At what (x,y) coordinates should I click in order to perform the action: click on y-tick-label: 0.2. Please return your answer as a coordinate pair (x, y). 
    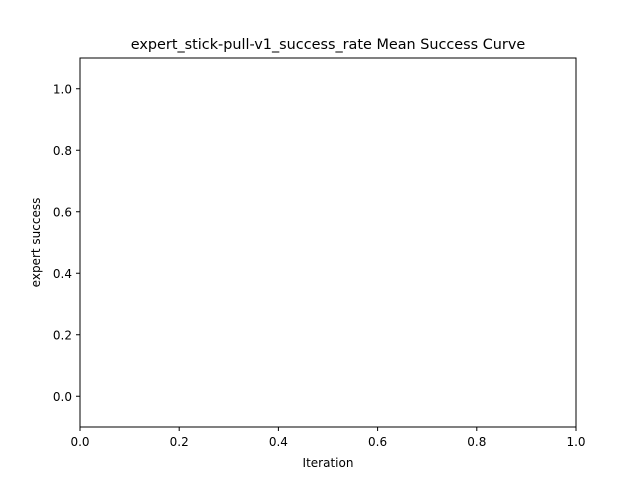
    Looking at the image, I should click on (62, 335).